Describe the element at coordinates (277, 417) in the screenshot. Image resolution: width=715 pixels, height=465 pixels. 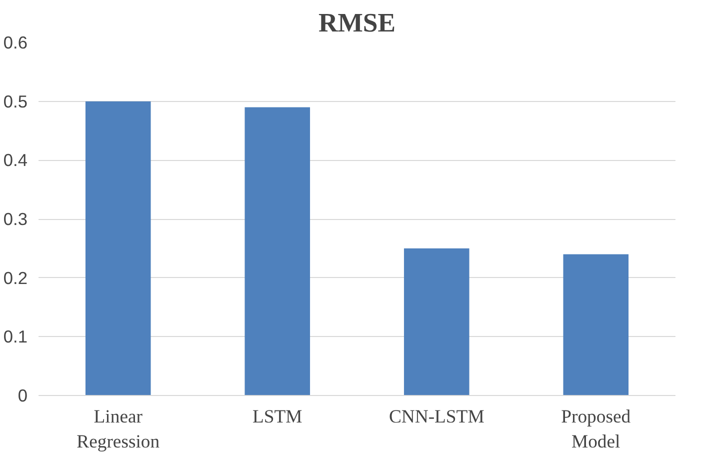
I see `x-tick-label: LSTM` at that location.